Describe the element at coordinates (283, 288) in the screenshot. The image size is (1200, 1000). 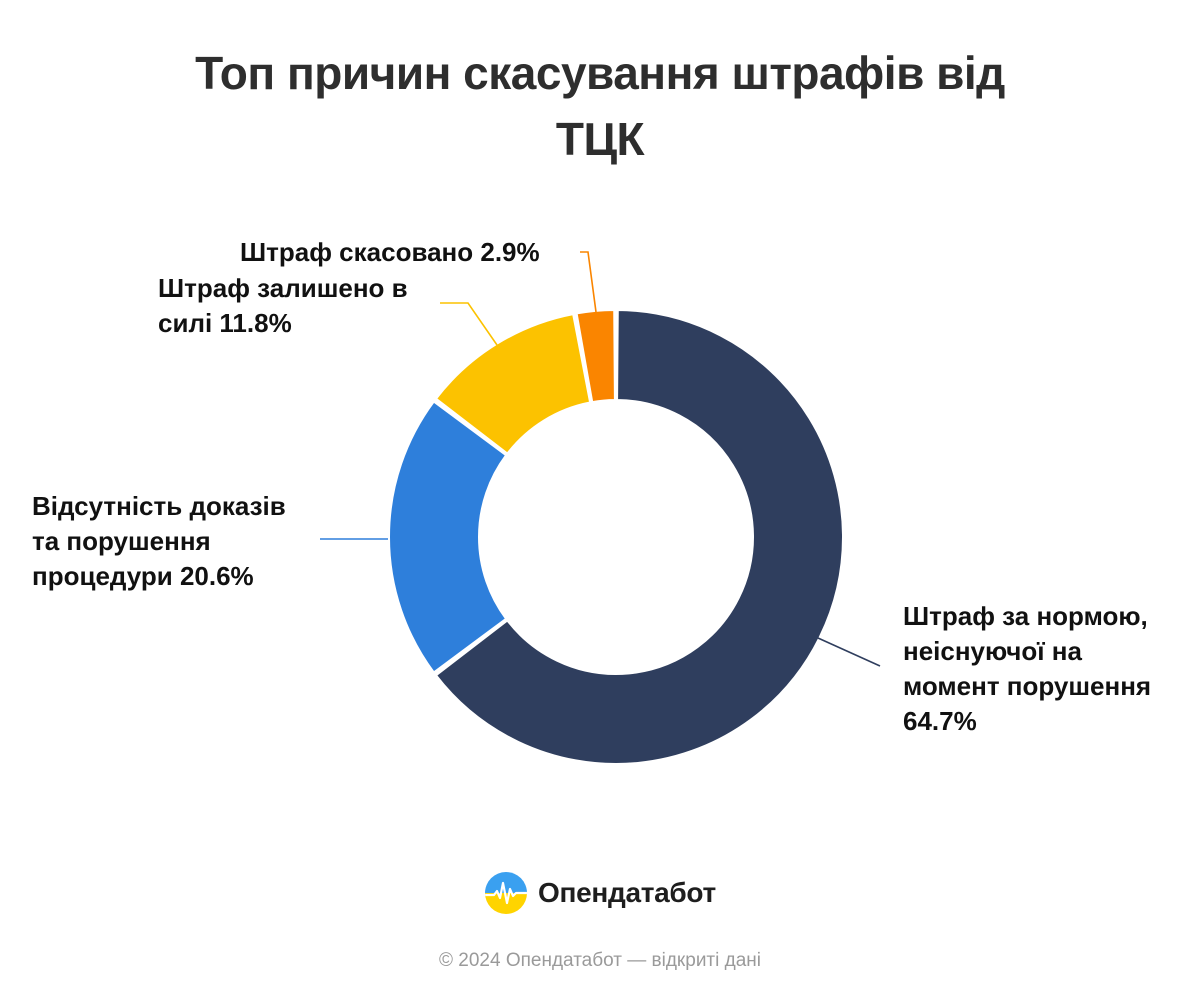
I see `slice-label-line: Штраф залишено в` at that location.